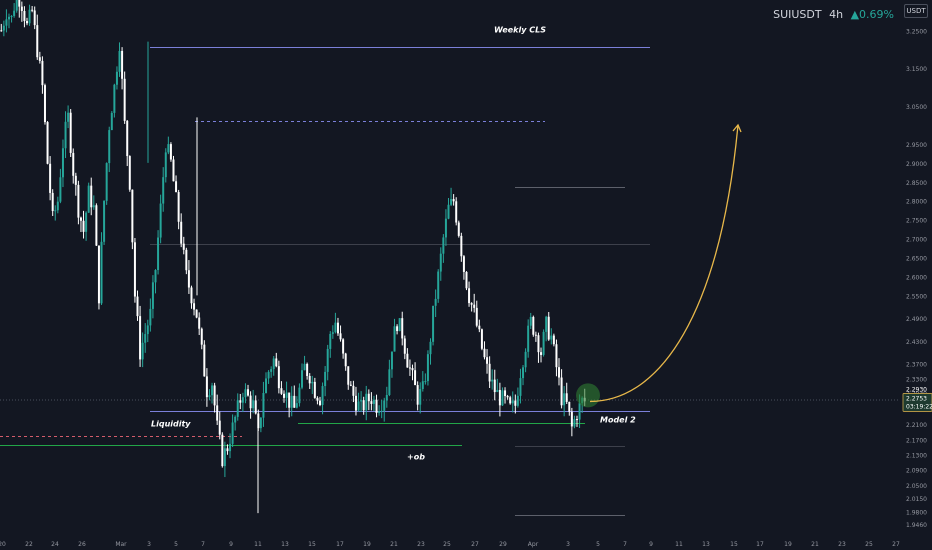  What do you see at coordinates (916, 440) in the screenshot?
I see `price-tick-label: 2.1700` at bounding box center [916, 440].